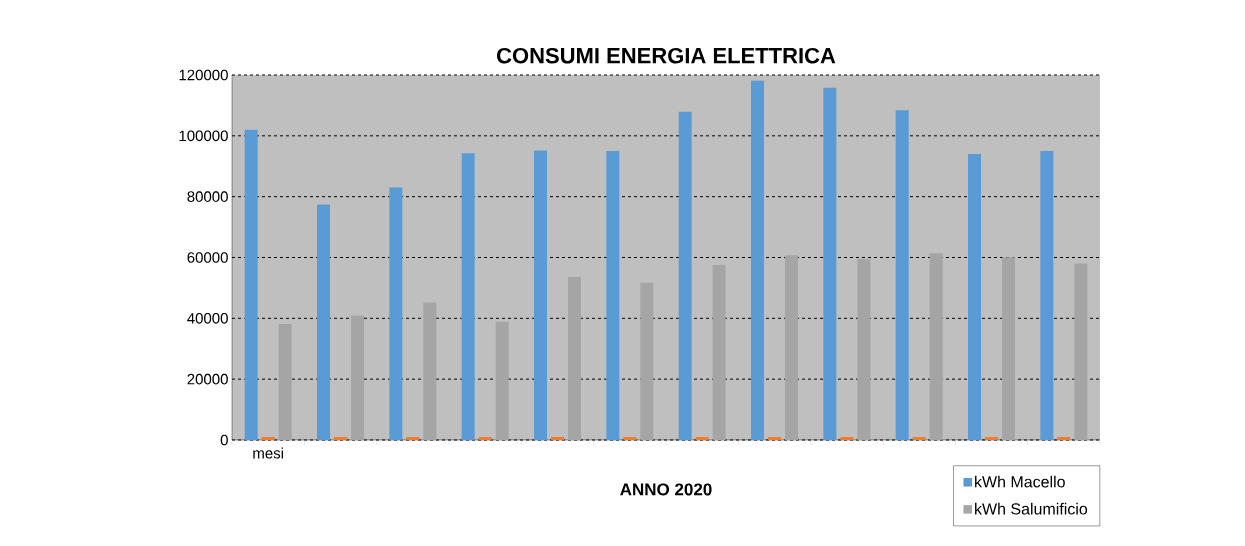 This screenshot has width=1245, height=546. What do you see at coordinates (203, 136) in the screenshot?
I see `y-tick-label: 100000` at bounding box center [203, 136].